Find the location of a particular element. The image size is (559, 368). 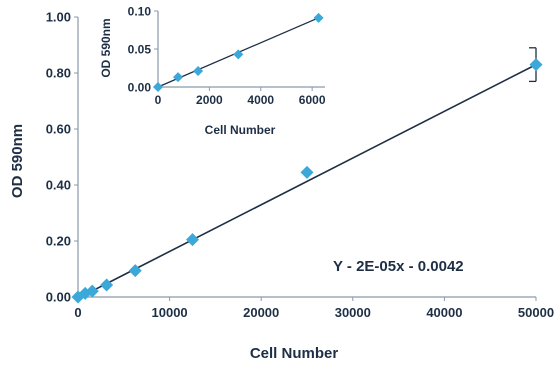

inset-y-tick-label: 0.10 is located at coordinates (140, 12).